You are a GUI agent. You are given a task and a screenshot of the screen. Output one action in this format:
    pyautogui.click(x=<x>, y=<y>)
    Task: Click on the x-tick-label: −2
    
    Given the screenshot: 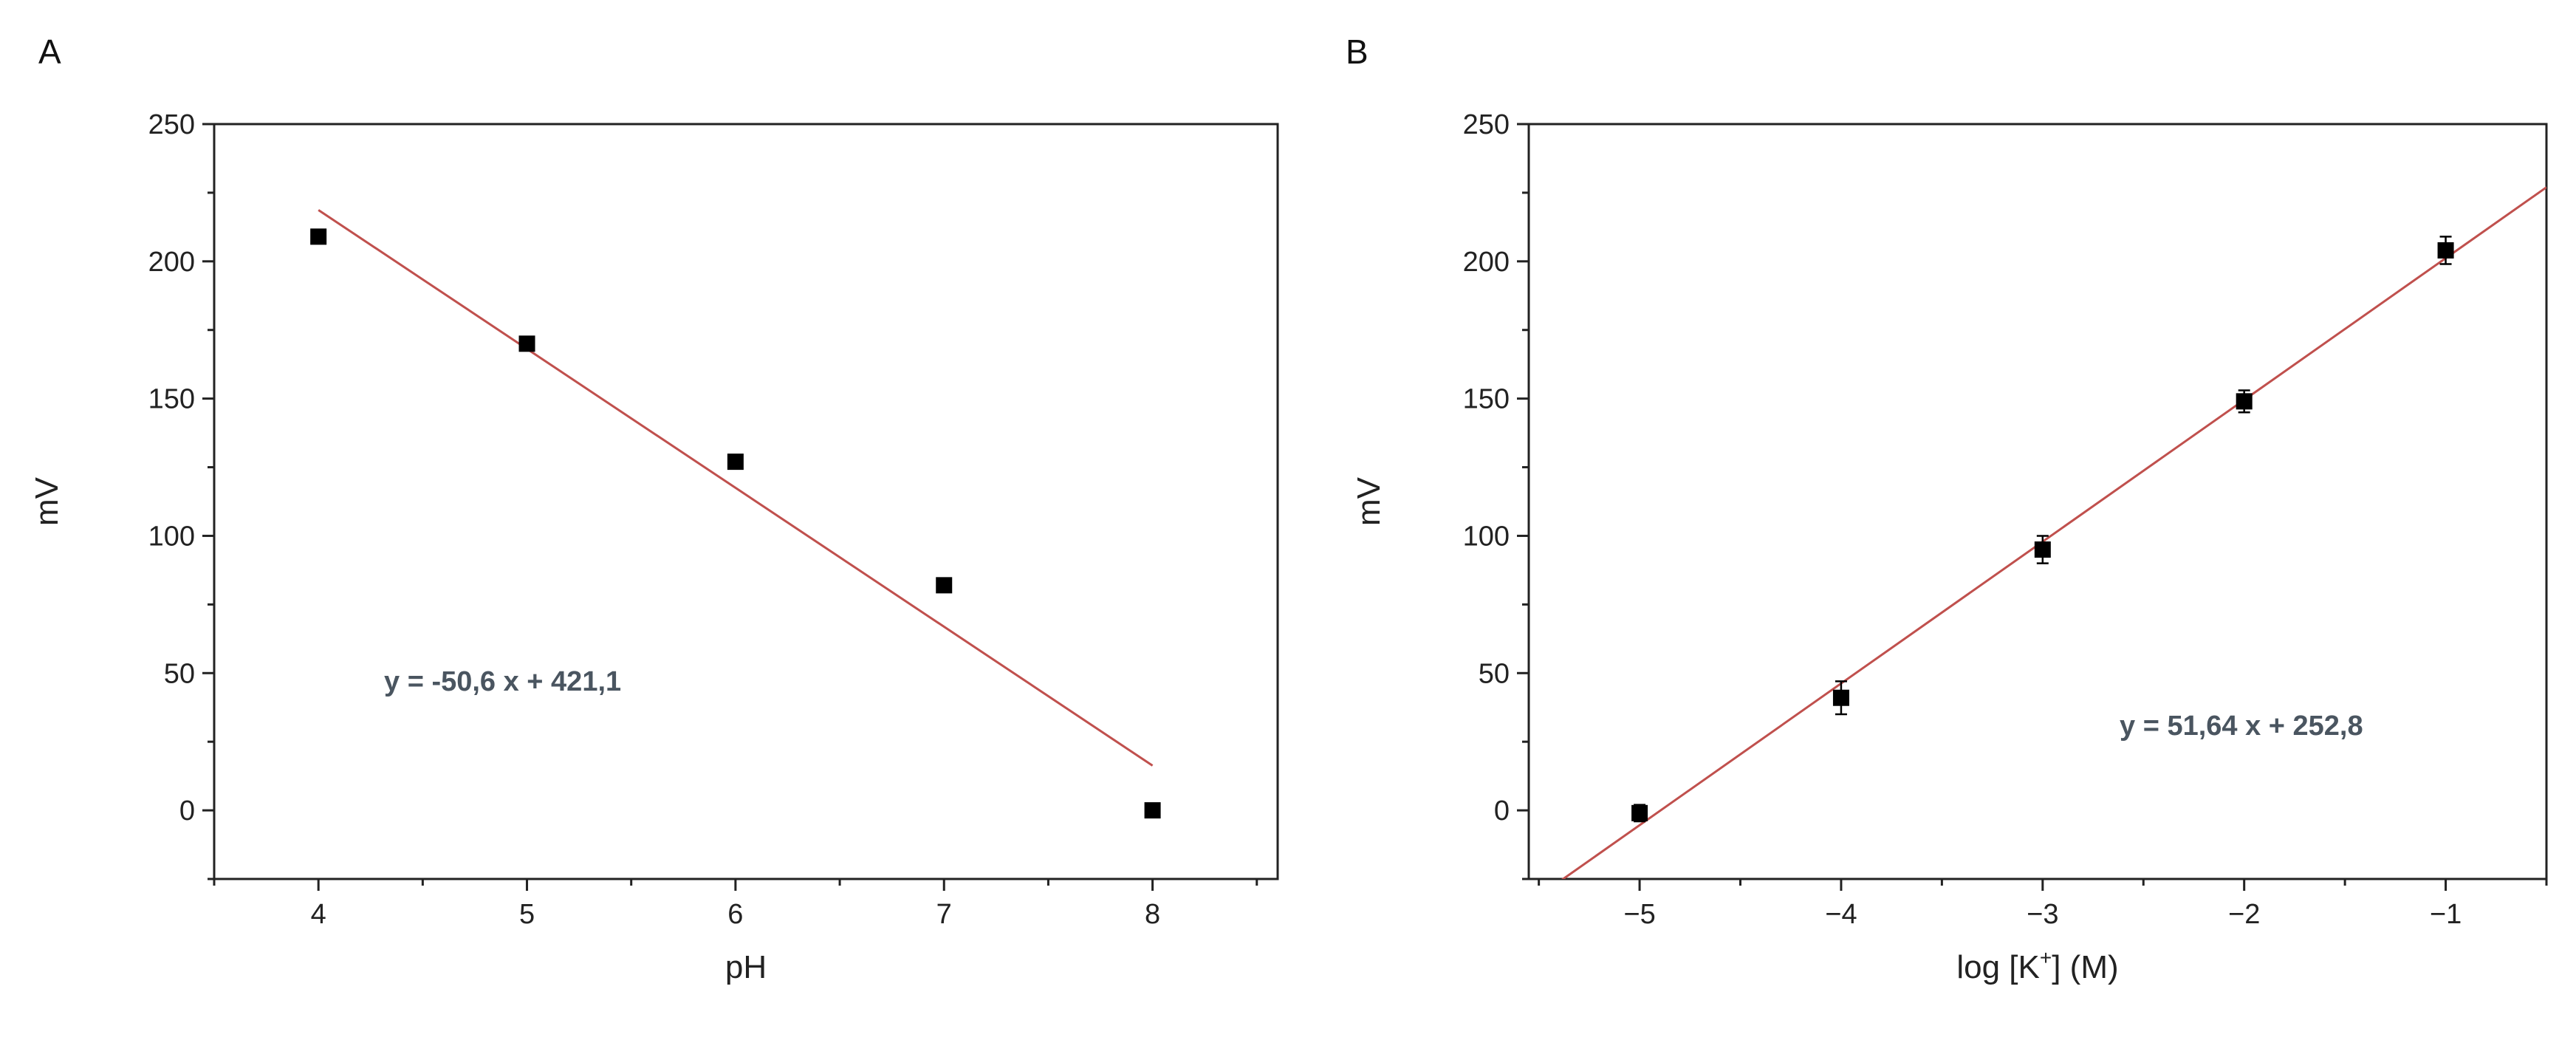 What is the action you would take?
    pyautogui.click(x=2244, y=914)
    